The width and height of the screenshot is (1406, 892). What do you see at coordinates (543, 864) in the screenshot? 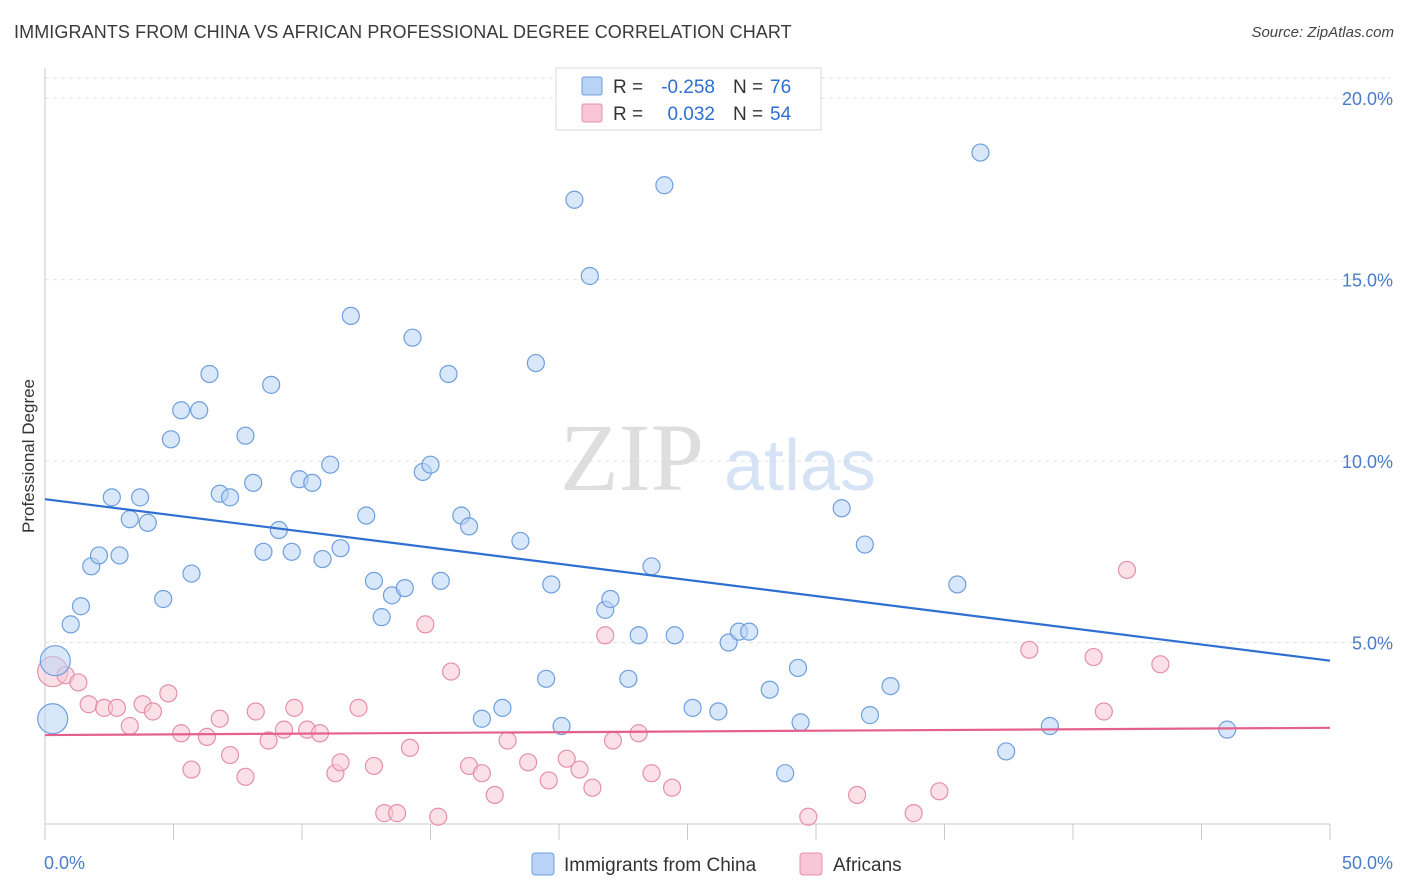
I see `bottom-legend-china-swatch` at bounding box center [543, 864].